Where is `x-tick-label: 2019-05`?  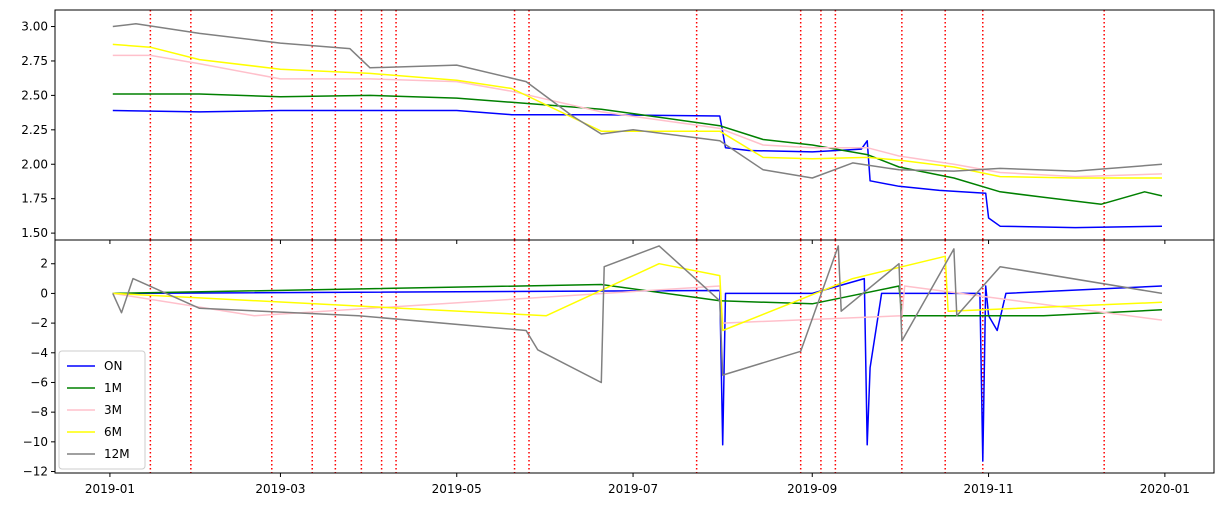 x-tick-label: 2019-05 is located at coordinates (457, 489).